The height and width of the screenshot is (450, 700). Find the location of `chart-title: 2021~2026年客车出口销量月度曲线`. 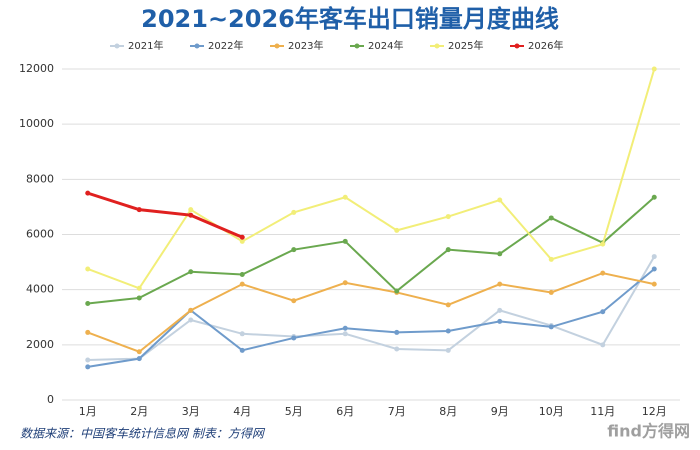

chart-title: 2021~2026年客车出口销量月度曲线 is located at coordinates (350, 19).